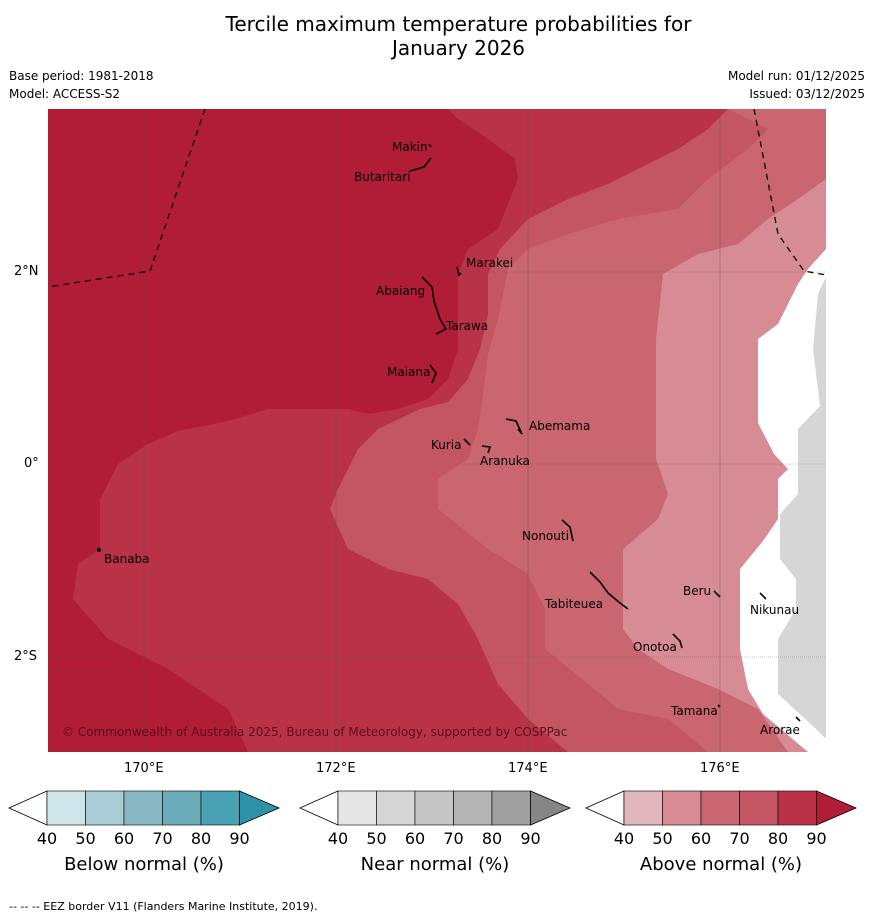 The width and height of the screenshot is (873, 919). Describe the element at coordinates (694, 711) in the screenshot. I see `place-tamana: Tamana` at that location.